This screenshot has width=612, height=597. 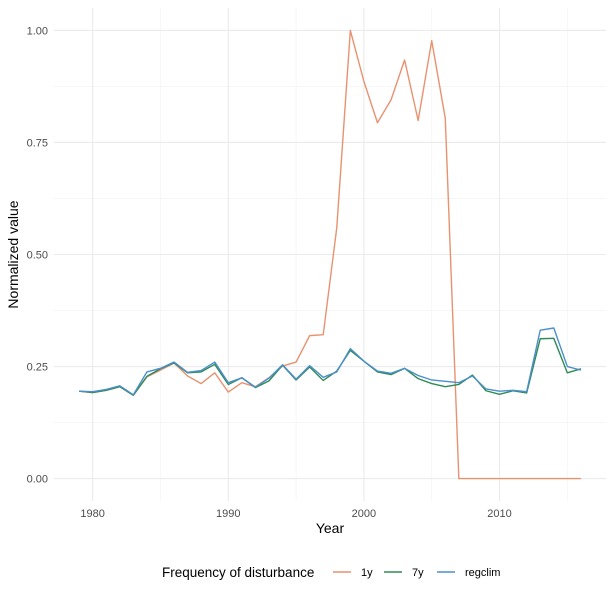 What do you see at coordinates (228, 514) in the screenshot?
I see `x-tick-label: 1990` at bounding box center [228, 514].